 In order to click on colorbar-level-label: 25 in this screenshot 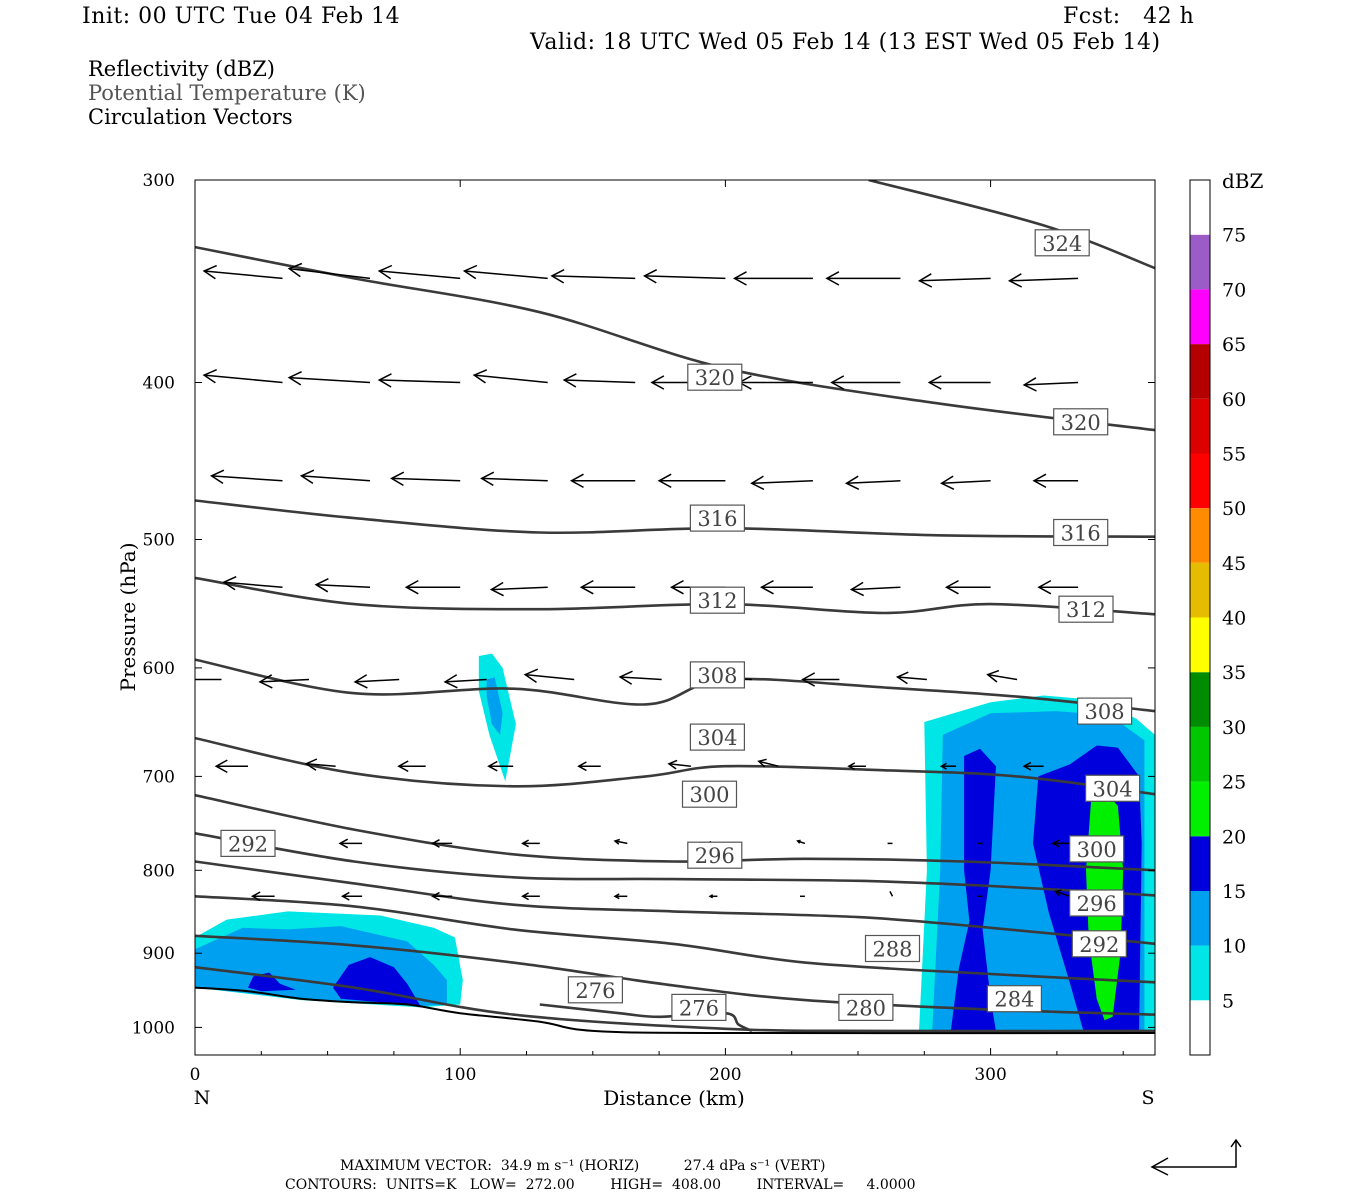, I will do `click(1234, 783)`.